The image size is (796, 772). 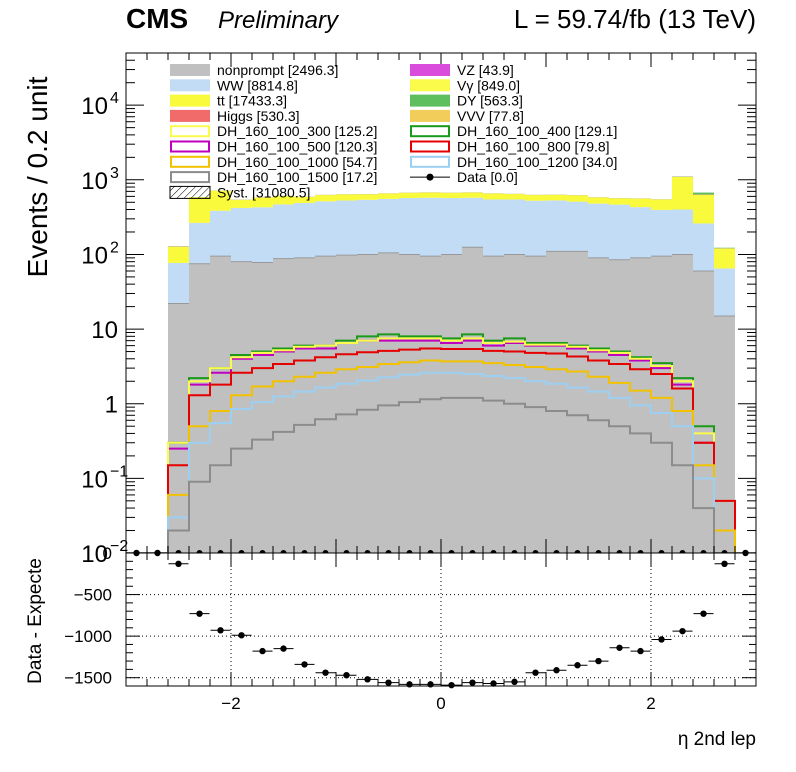 What do you see at coordinates (487, 177) in the screenshot?
I see `legend-label: Data [0.0]` at bounding box center [487, 177].